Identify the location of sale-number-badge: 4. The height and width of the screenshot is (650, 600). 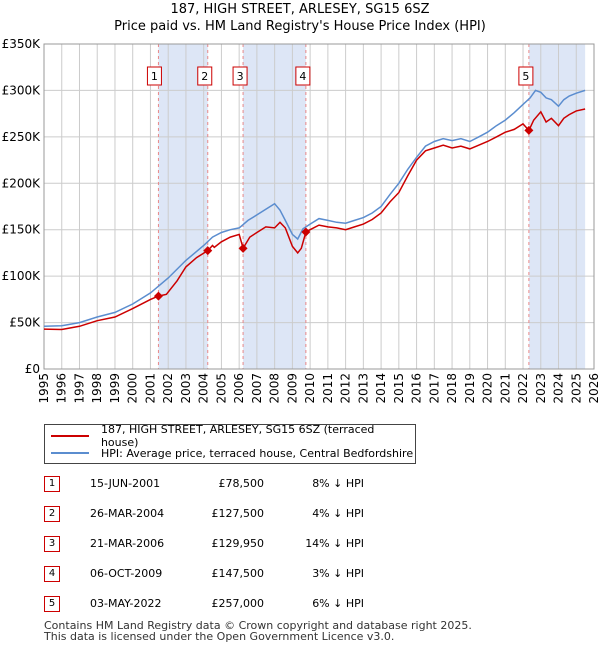
(52, 574).